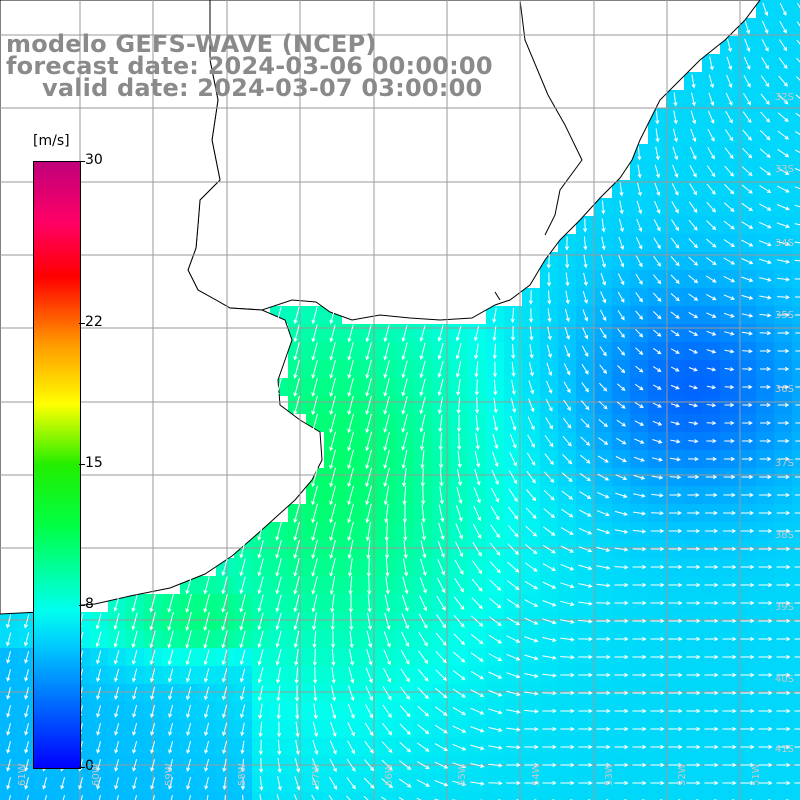 The height and width of the screenshot is (800, 800). What do you see at coordinates (89, 766) in the screenshot?
I see `colorbar-tick-label: 0` at bounding box center [89, 766].